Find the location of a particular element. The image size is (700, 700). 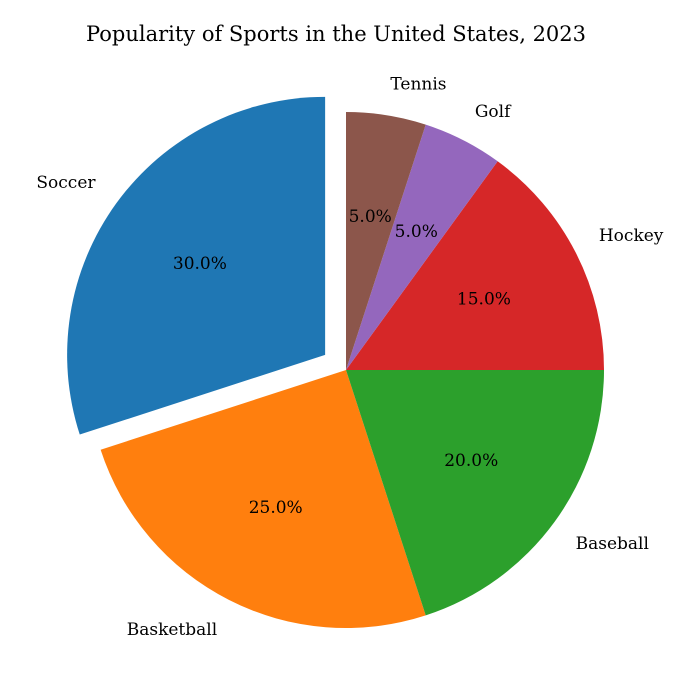

slice-label-hockey: Hockey is located at coordinates (631, 236).